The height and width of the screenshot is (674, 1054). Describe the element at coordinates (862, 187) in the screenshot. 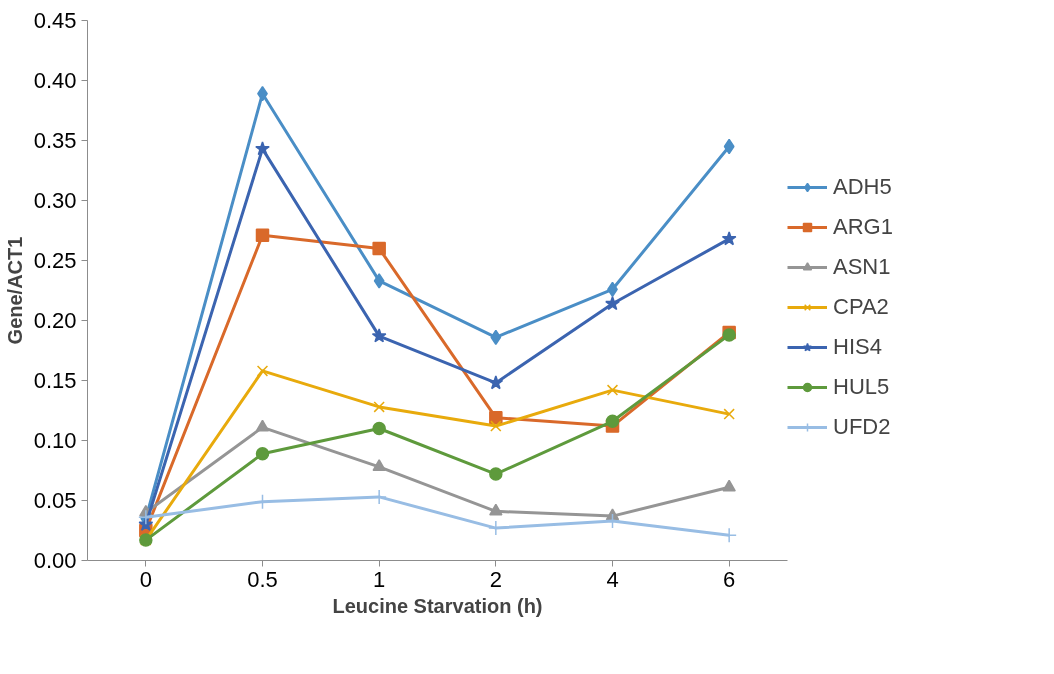

I see `legend-label: ADH5` at that location.